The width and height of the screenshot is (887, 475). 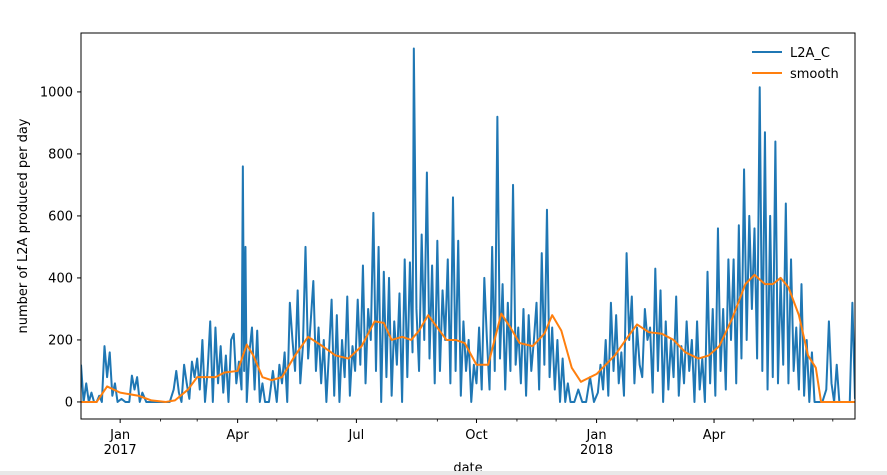 I want to click on x-tick-year-label: 2018, so click(x=596, y=450).